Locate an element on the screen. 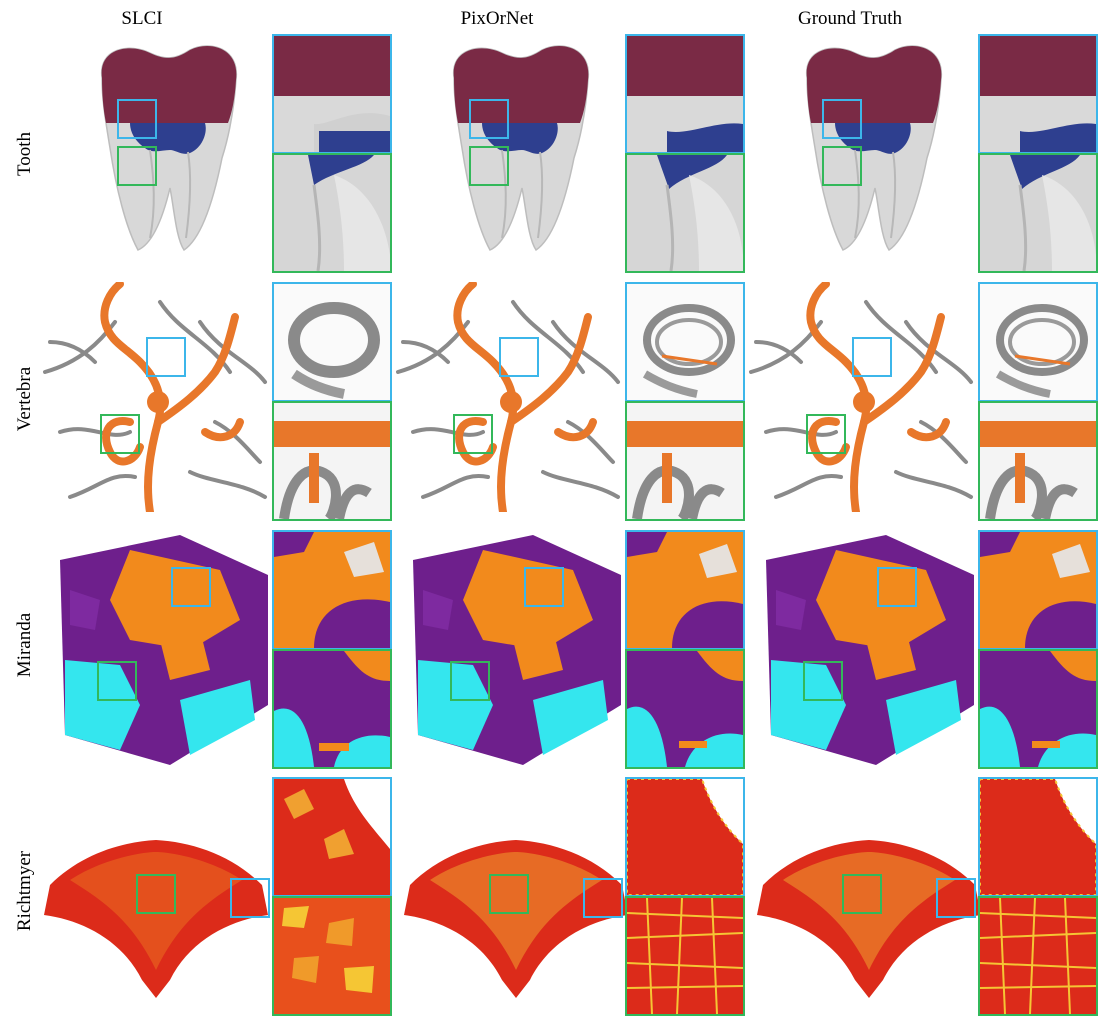  miranda-slci-roi-blue is located at coordinates (191, 587).